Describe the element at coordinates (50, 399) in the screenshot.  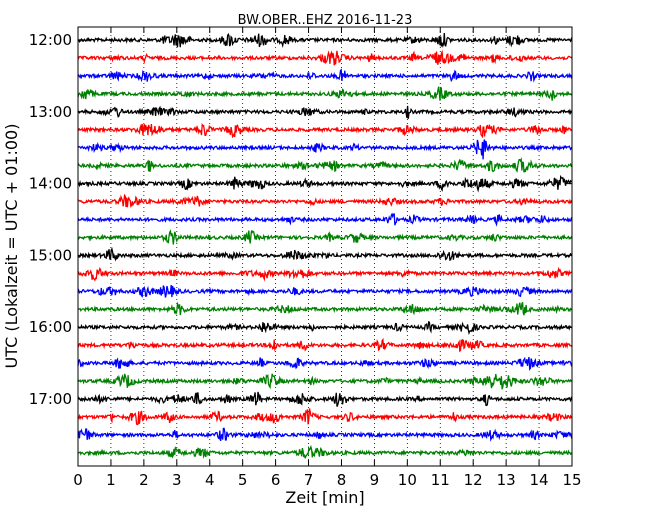
I see `y-tick-label: 17:00` at that location.